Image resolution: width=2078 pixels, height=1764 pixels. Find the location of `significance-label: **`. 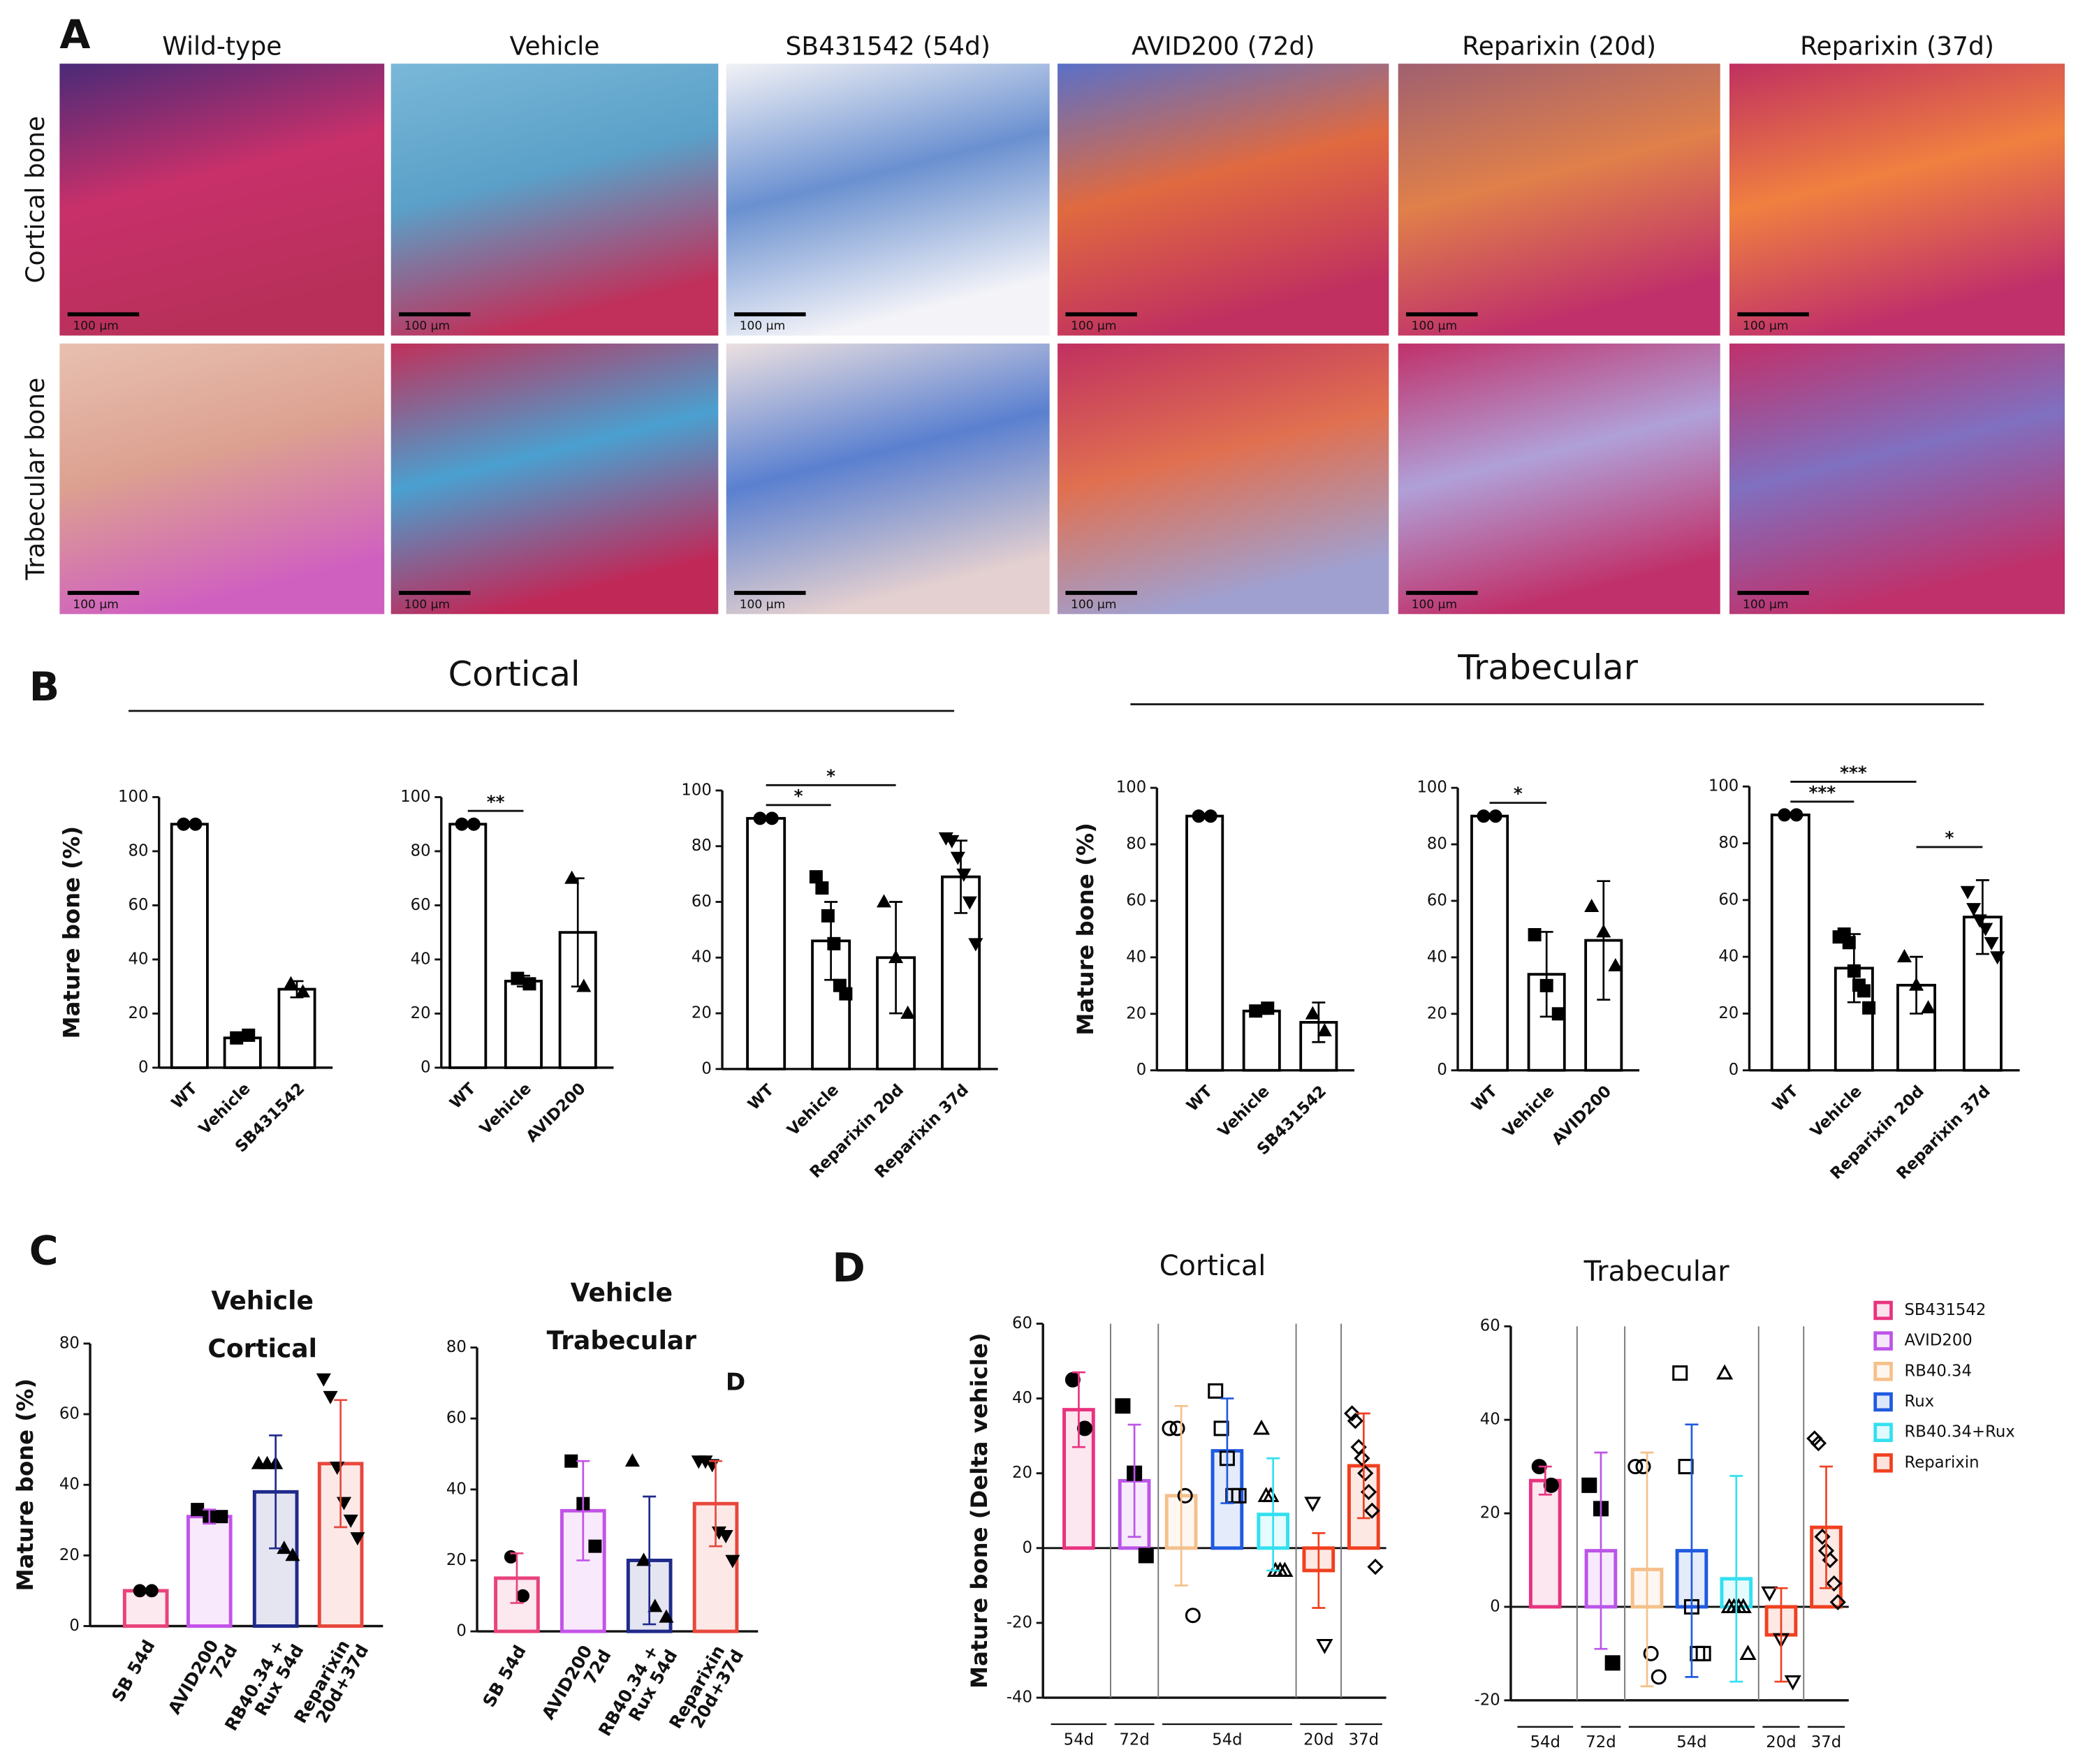

significance-label: ** is located at coordinates (496, 802).